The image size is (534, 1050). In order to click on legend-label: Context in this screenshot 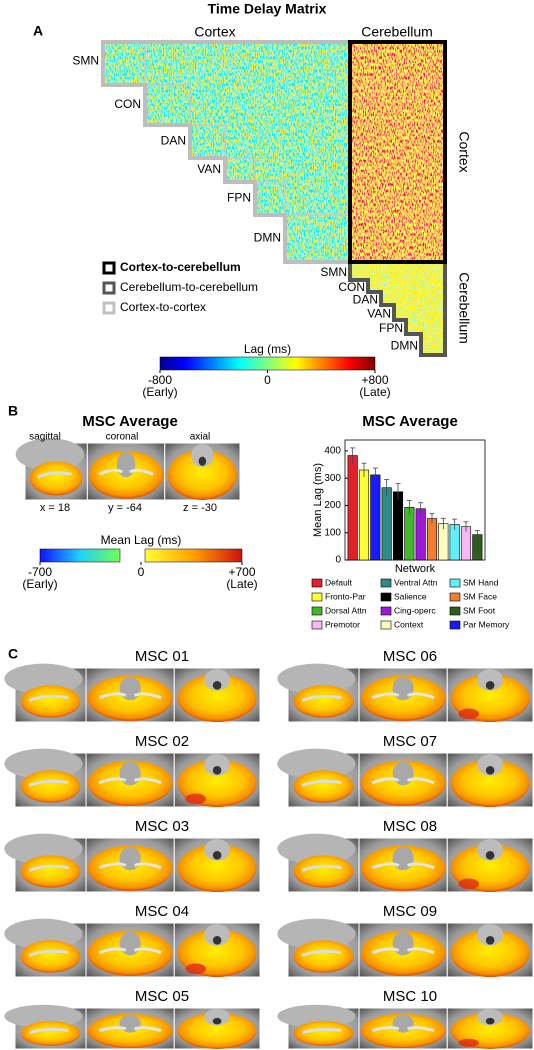, I will do `click(409, 624)`.